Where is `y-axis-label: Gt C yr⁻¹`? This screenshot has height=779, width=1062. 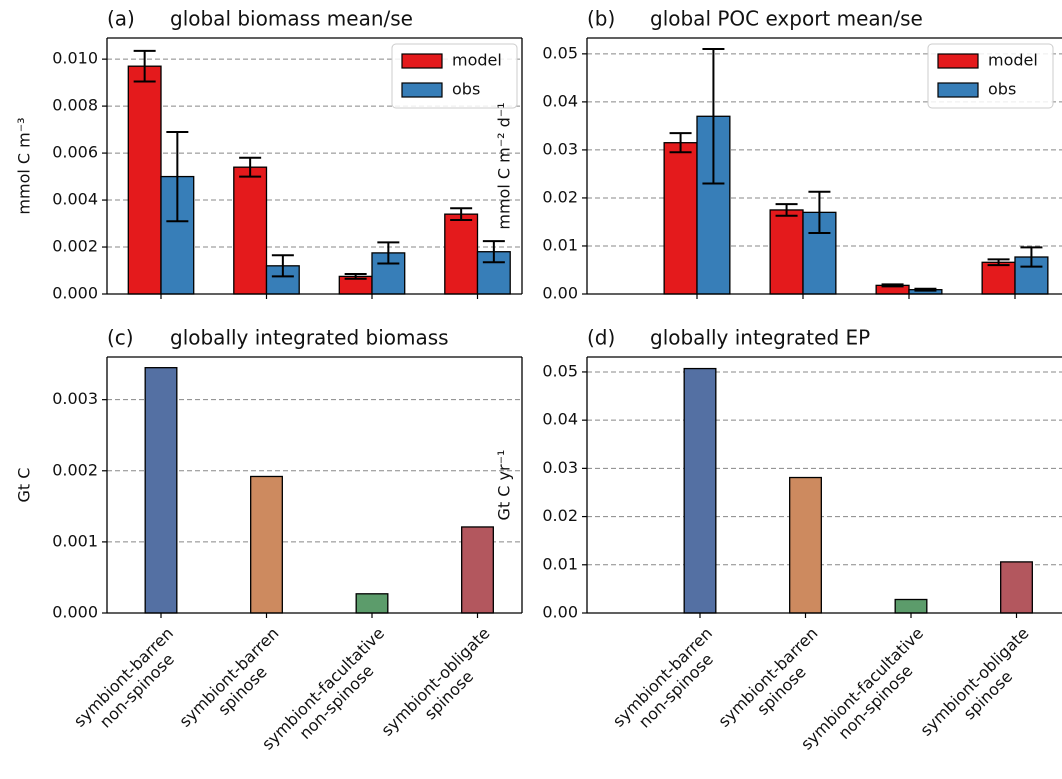 y-axis-label: Gt C yr⁻¹ is located at coordinates (504, 485).